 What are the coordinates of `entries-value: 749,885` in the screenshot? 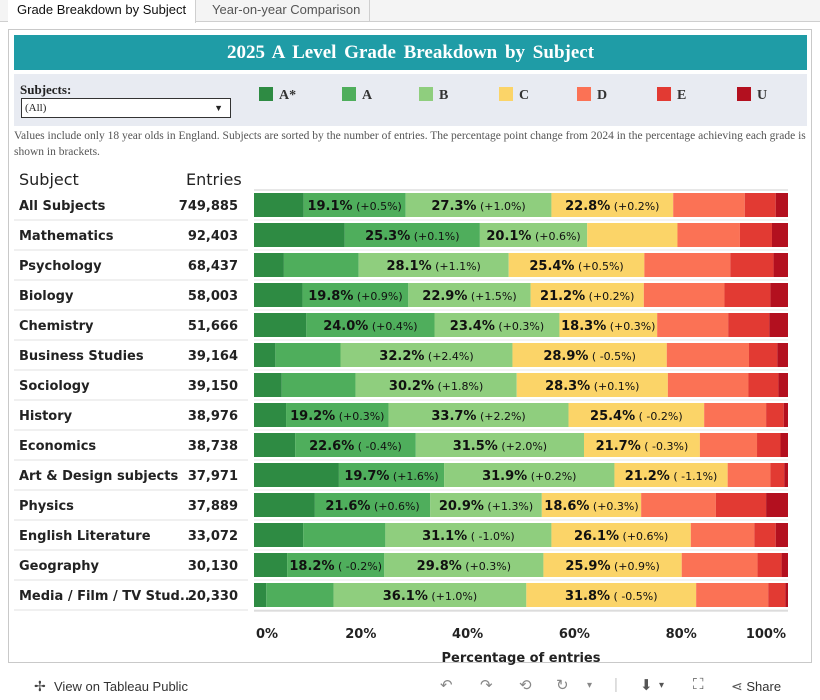 It's located at (208, 206).